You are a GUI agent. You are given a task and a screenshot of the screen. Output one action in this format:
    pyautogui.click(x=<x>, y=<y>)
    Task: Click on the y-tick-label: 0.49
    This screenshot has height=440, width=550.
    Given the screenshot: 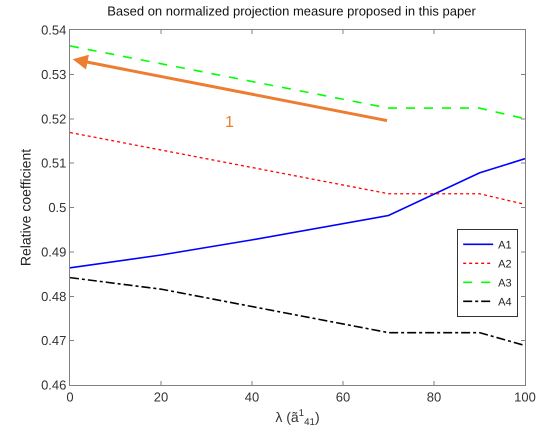 What is the action you would take?
    pyautogui.click(x=53, y=252)
    